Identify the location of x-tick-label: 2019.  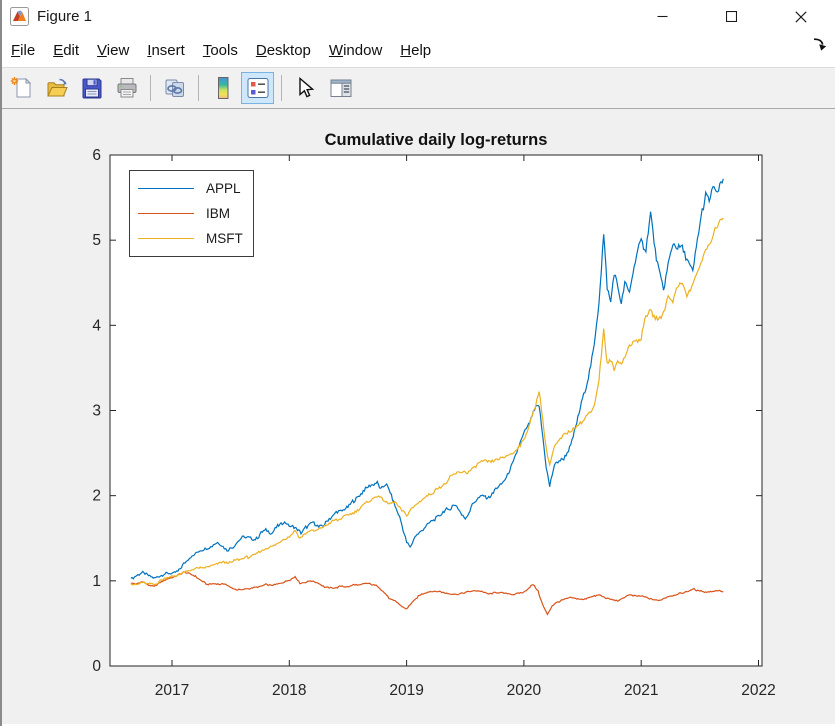
(406, 690).